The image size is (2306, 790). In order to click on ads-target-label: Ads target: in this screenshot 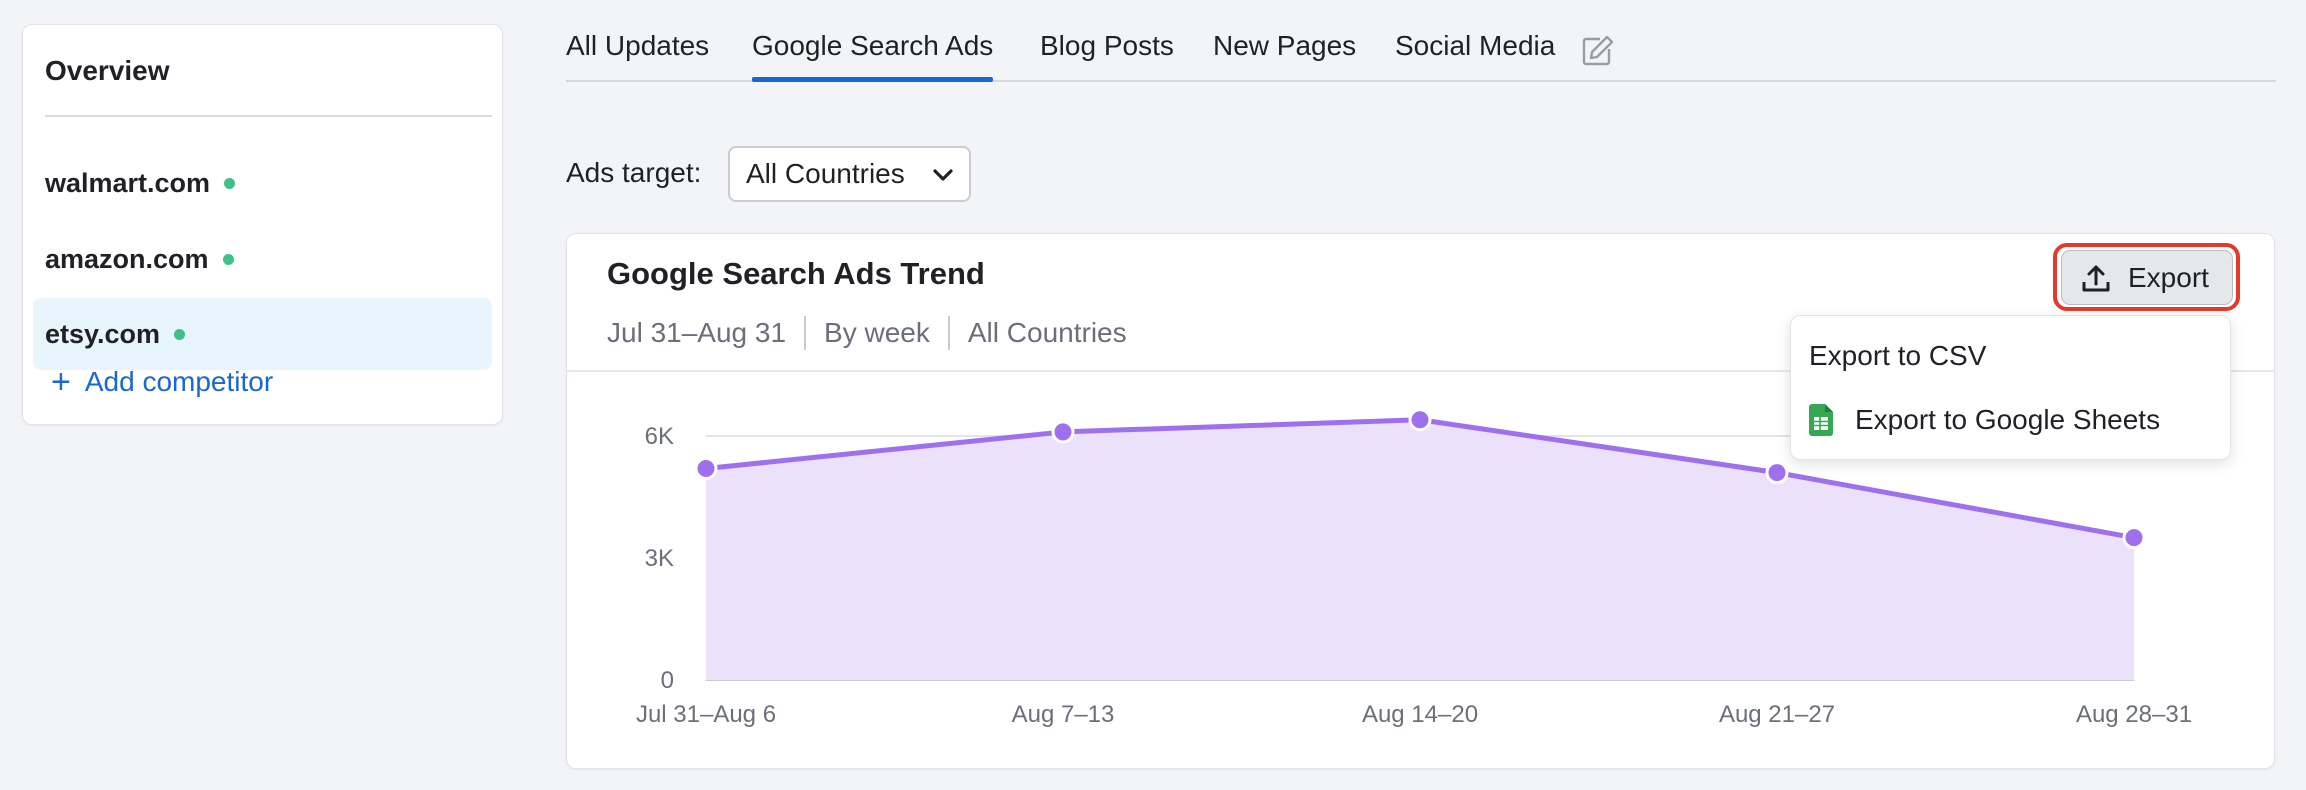, I will do `click(634, 172)`.